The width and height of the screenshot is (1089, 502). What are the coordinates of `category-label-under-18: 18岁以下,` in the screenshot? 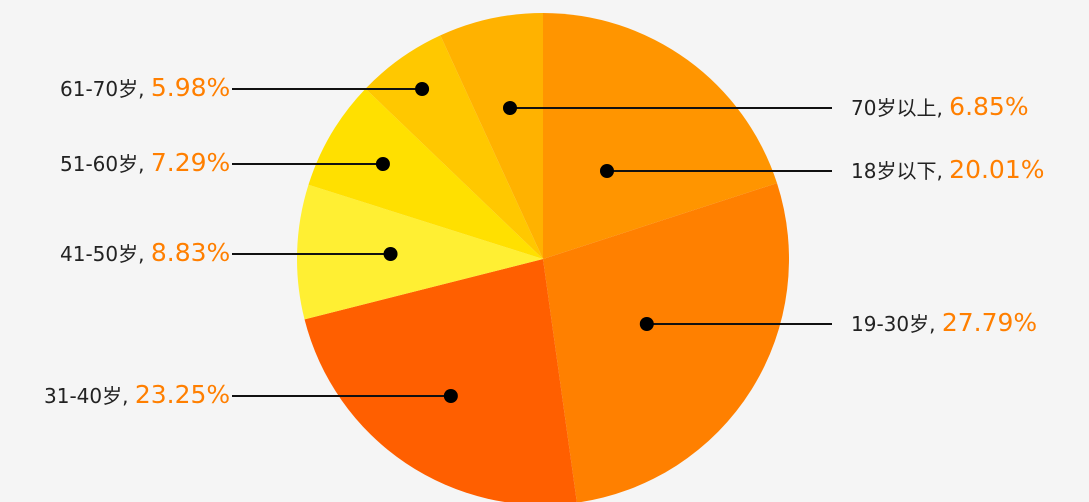 It's located at (900, 170).